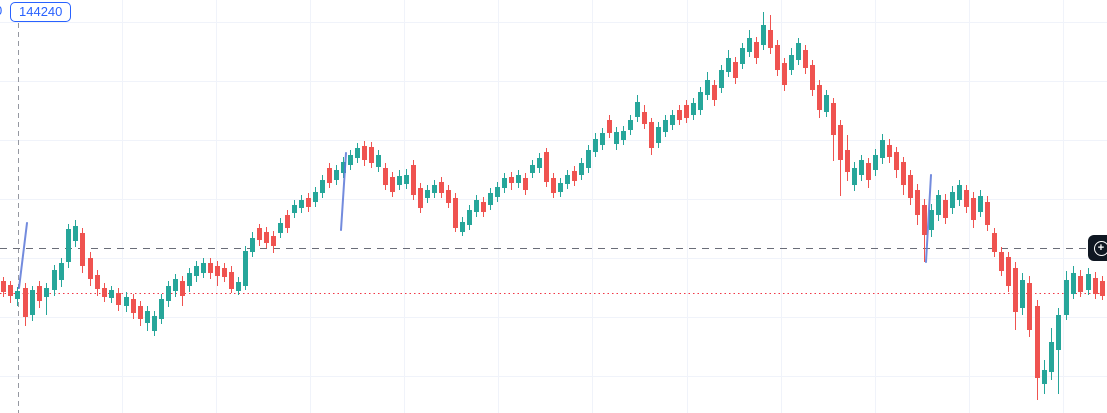 Image resolution: width=1107 pixels, height=413 pixels. Describe the element at coordinates (1097, 248) in the screenshot. I see `add-order-plus-button: +` at that location.